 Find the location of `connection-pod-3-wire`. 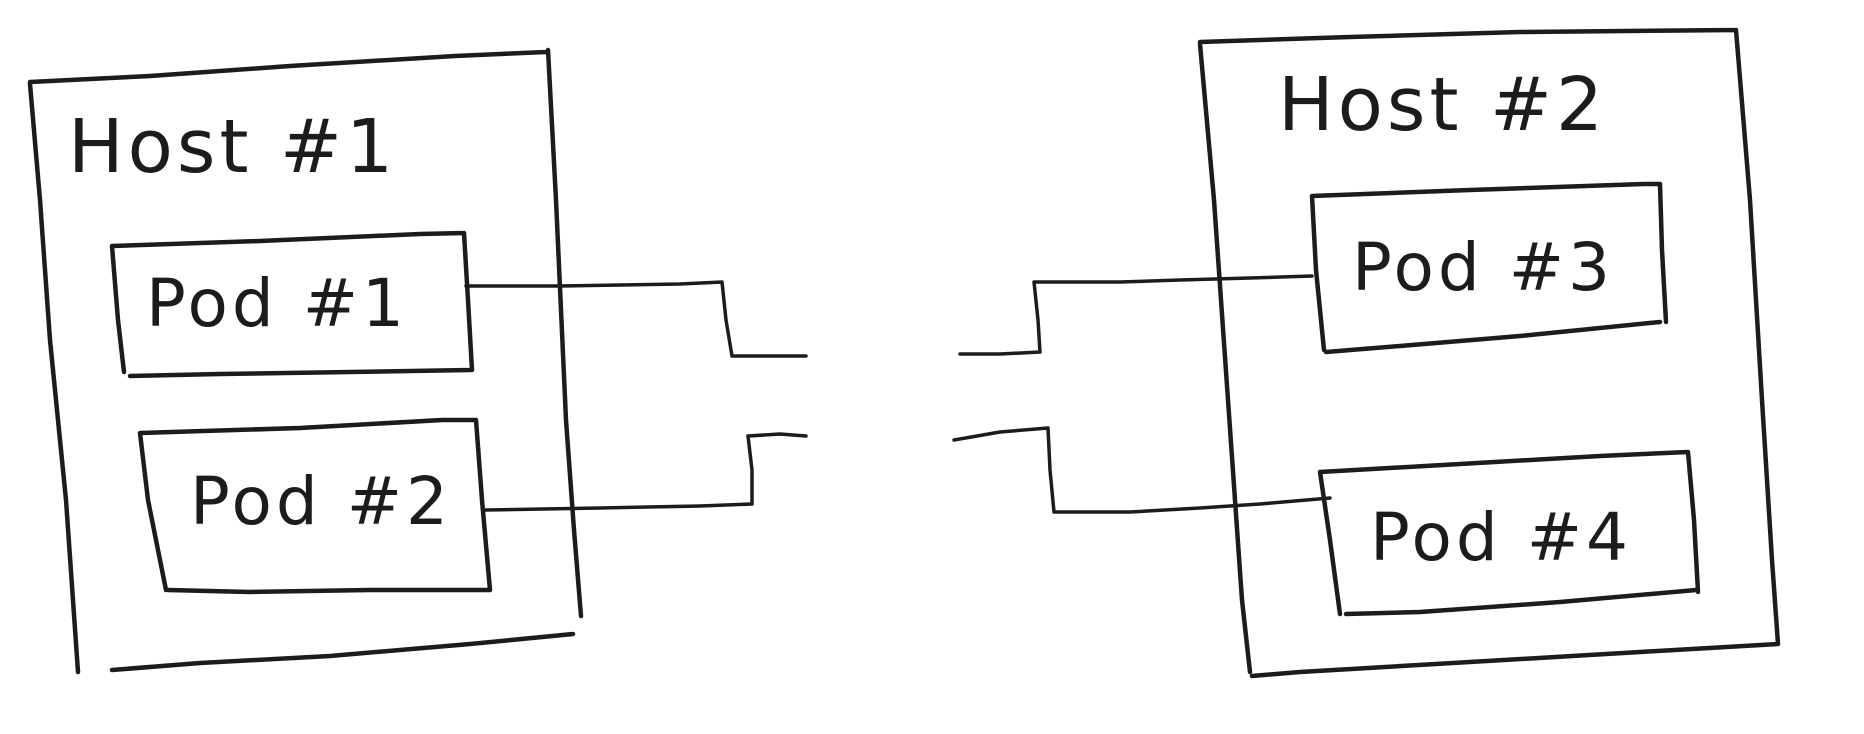

connection-pod-3-wire is located at coordinates (1136, 315).